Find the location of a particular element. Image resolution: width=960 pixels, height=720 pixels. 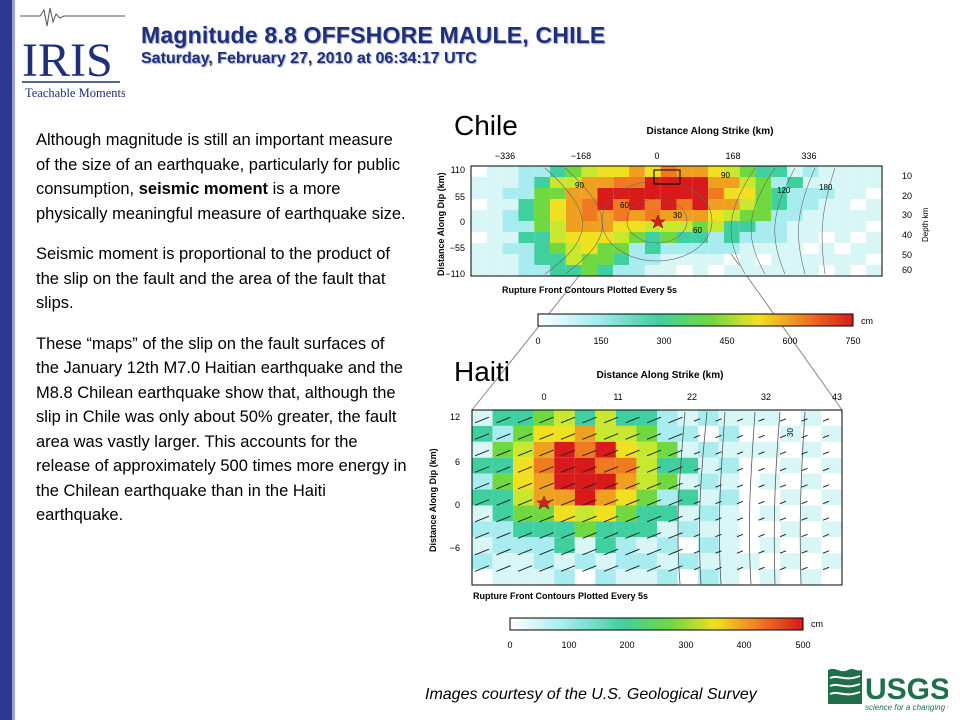

svg-text: 43 is located at coordinates (837, 397).